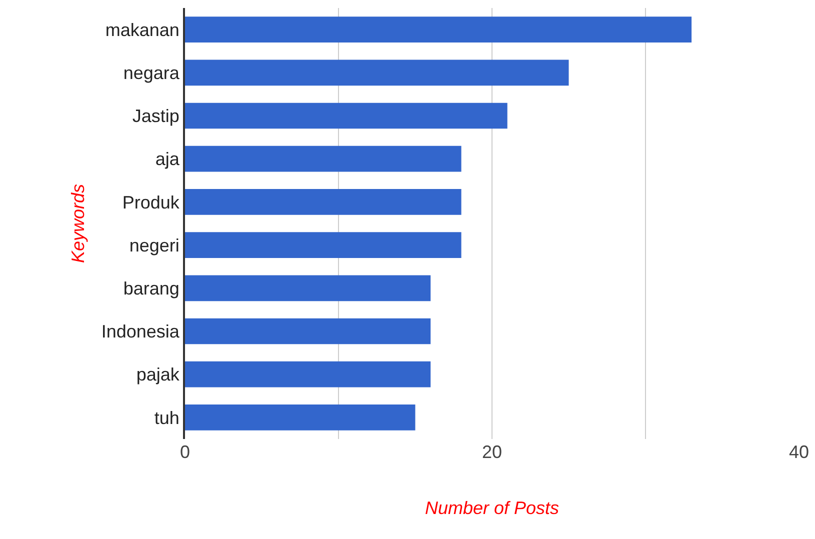 Image resolution: width=815 pixels, height=539 pixels. Describe the element at coordinates (142, 30) in the screenshot. I see `y-tick-label: makanan` at that location.